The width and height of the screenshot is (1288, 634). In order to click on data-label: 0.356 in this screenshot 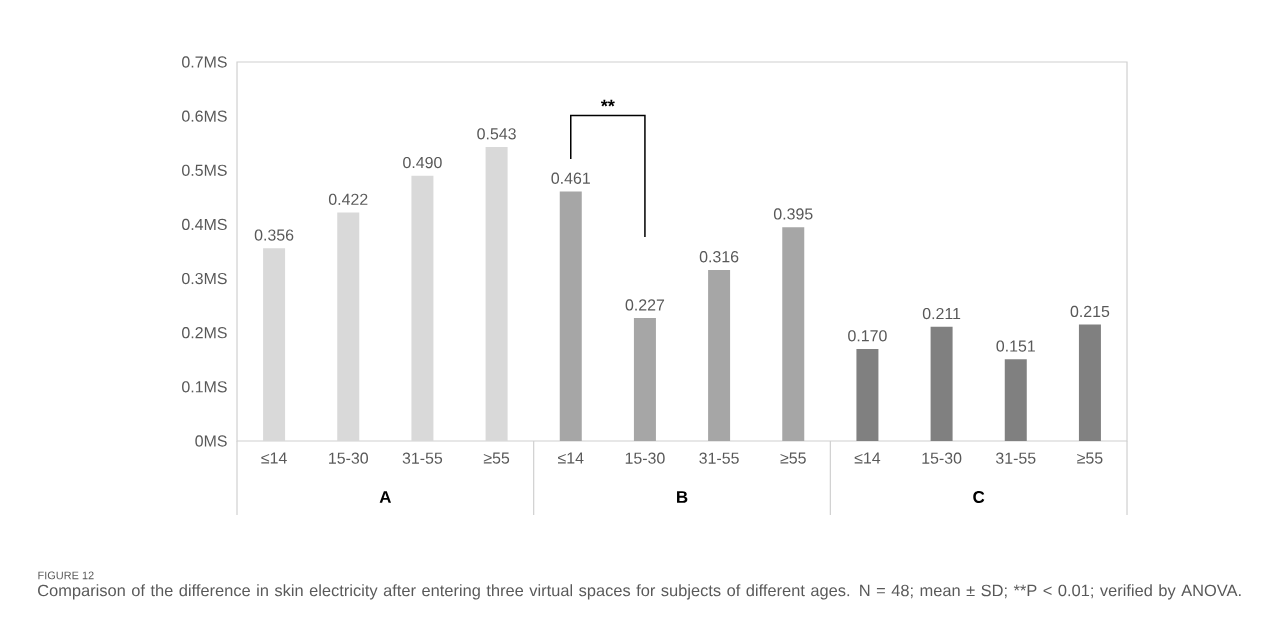, I will do `click(274, 235)`.